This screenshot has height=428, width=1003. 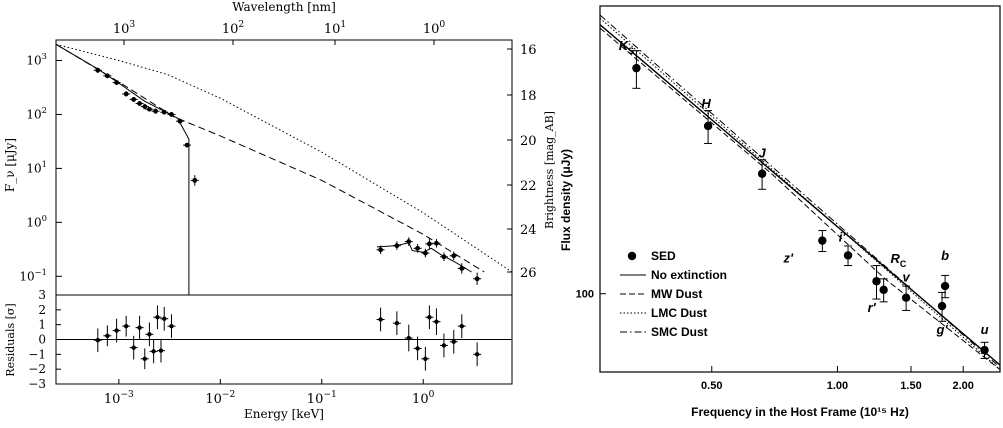 What do you see at coordinates (910, 386) in the screenshot?
I see `right-x-tick-label: 1.50` at bounding box center [910, 386].